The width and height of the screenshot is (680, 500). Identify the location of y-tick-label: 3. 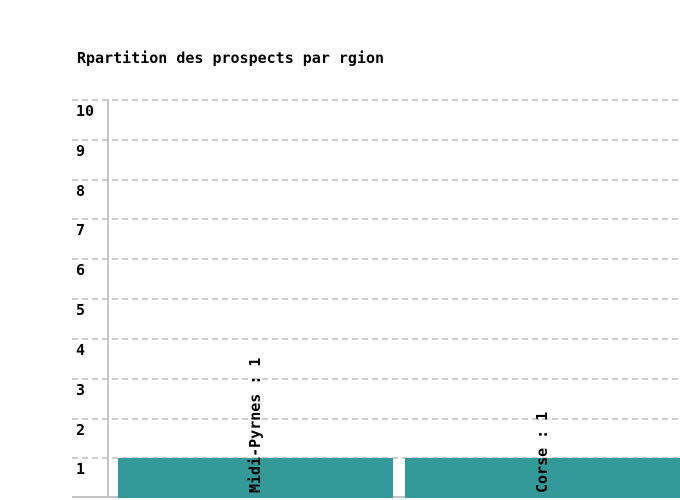
(81, 389).